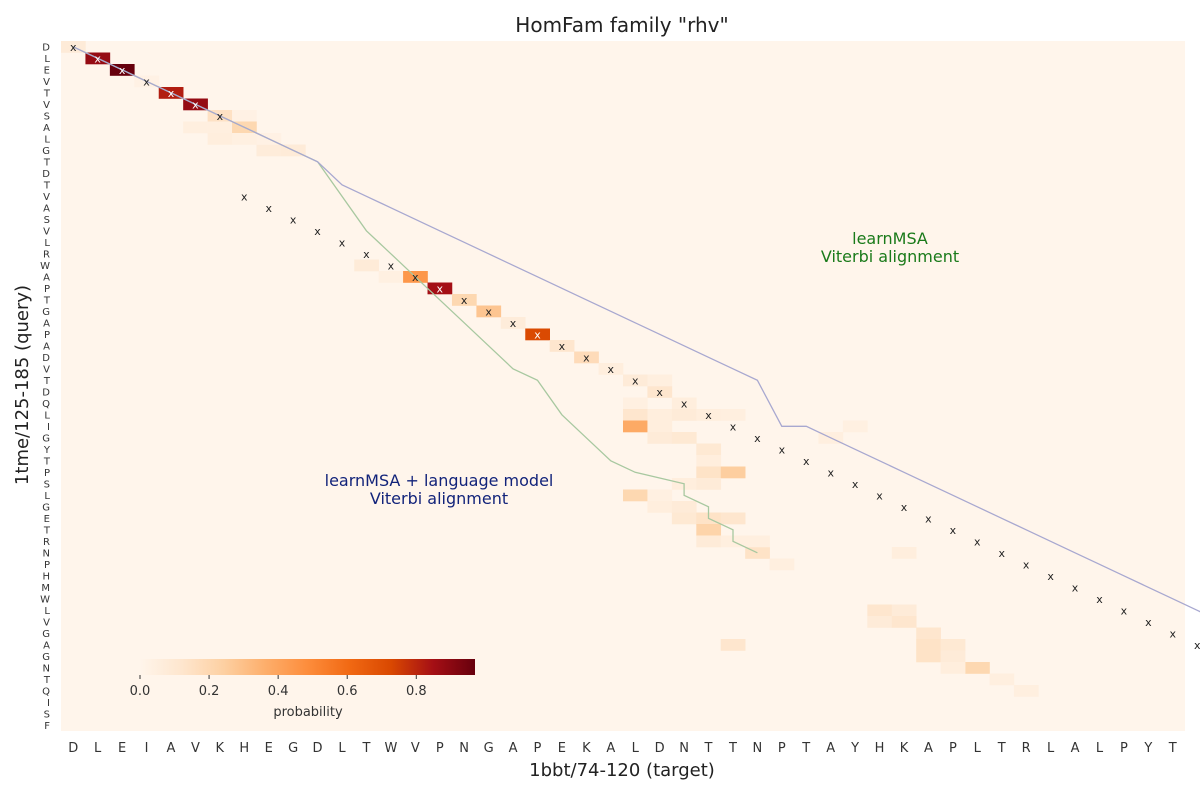  What do you see at coordinates (98, 748) in the screenshot?
I see `x-tick-label: L` at bounding box center [98, 748].